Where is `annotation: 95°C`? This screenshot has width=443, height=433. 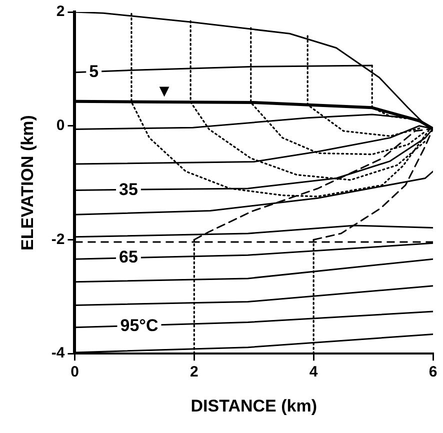
annotation: 95°C is located at coordinates (139, 325).